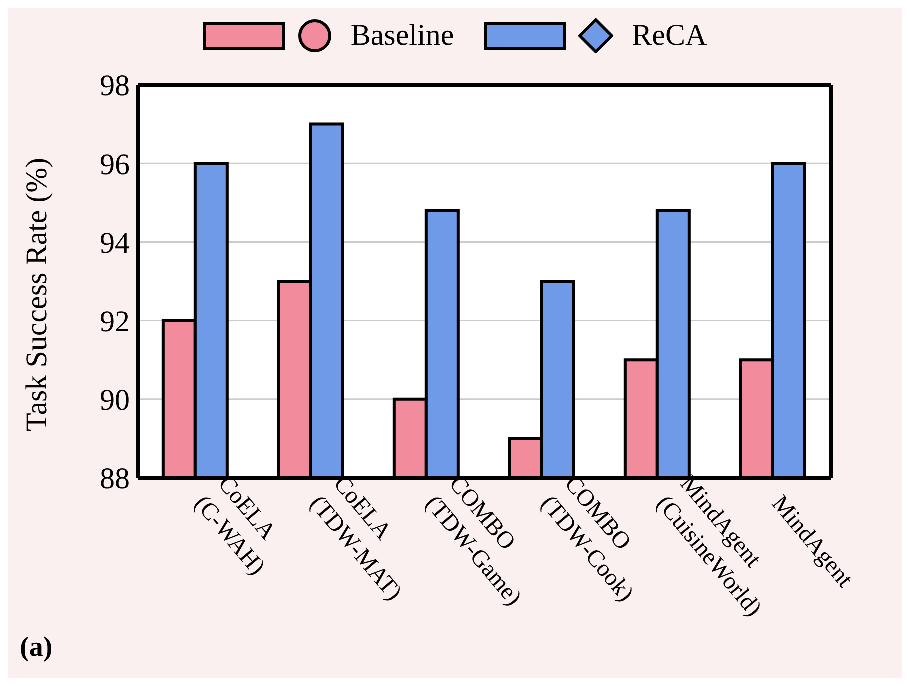 The image size is (910, 686). What do you see at coordinates (115, 321) in the screenshot?
I see `y-tick-label: 92` at bounding box center [115, 321].